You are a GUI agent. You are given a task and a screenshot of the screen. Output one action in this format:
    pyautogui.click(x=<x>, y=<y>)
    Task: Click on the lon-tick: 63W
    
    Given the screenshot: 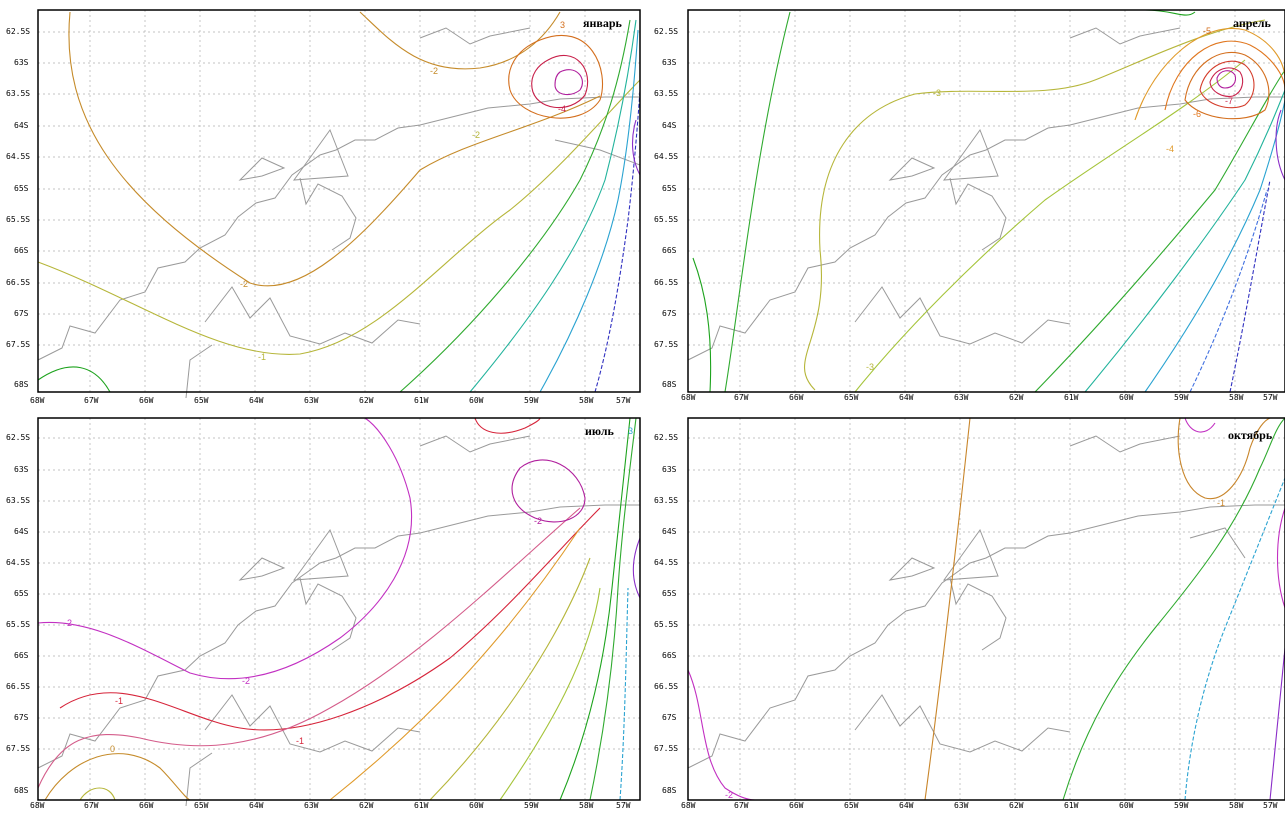 What is the action you would take?
    pyautogui.click(x=311, y=805)
    